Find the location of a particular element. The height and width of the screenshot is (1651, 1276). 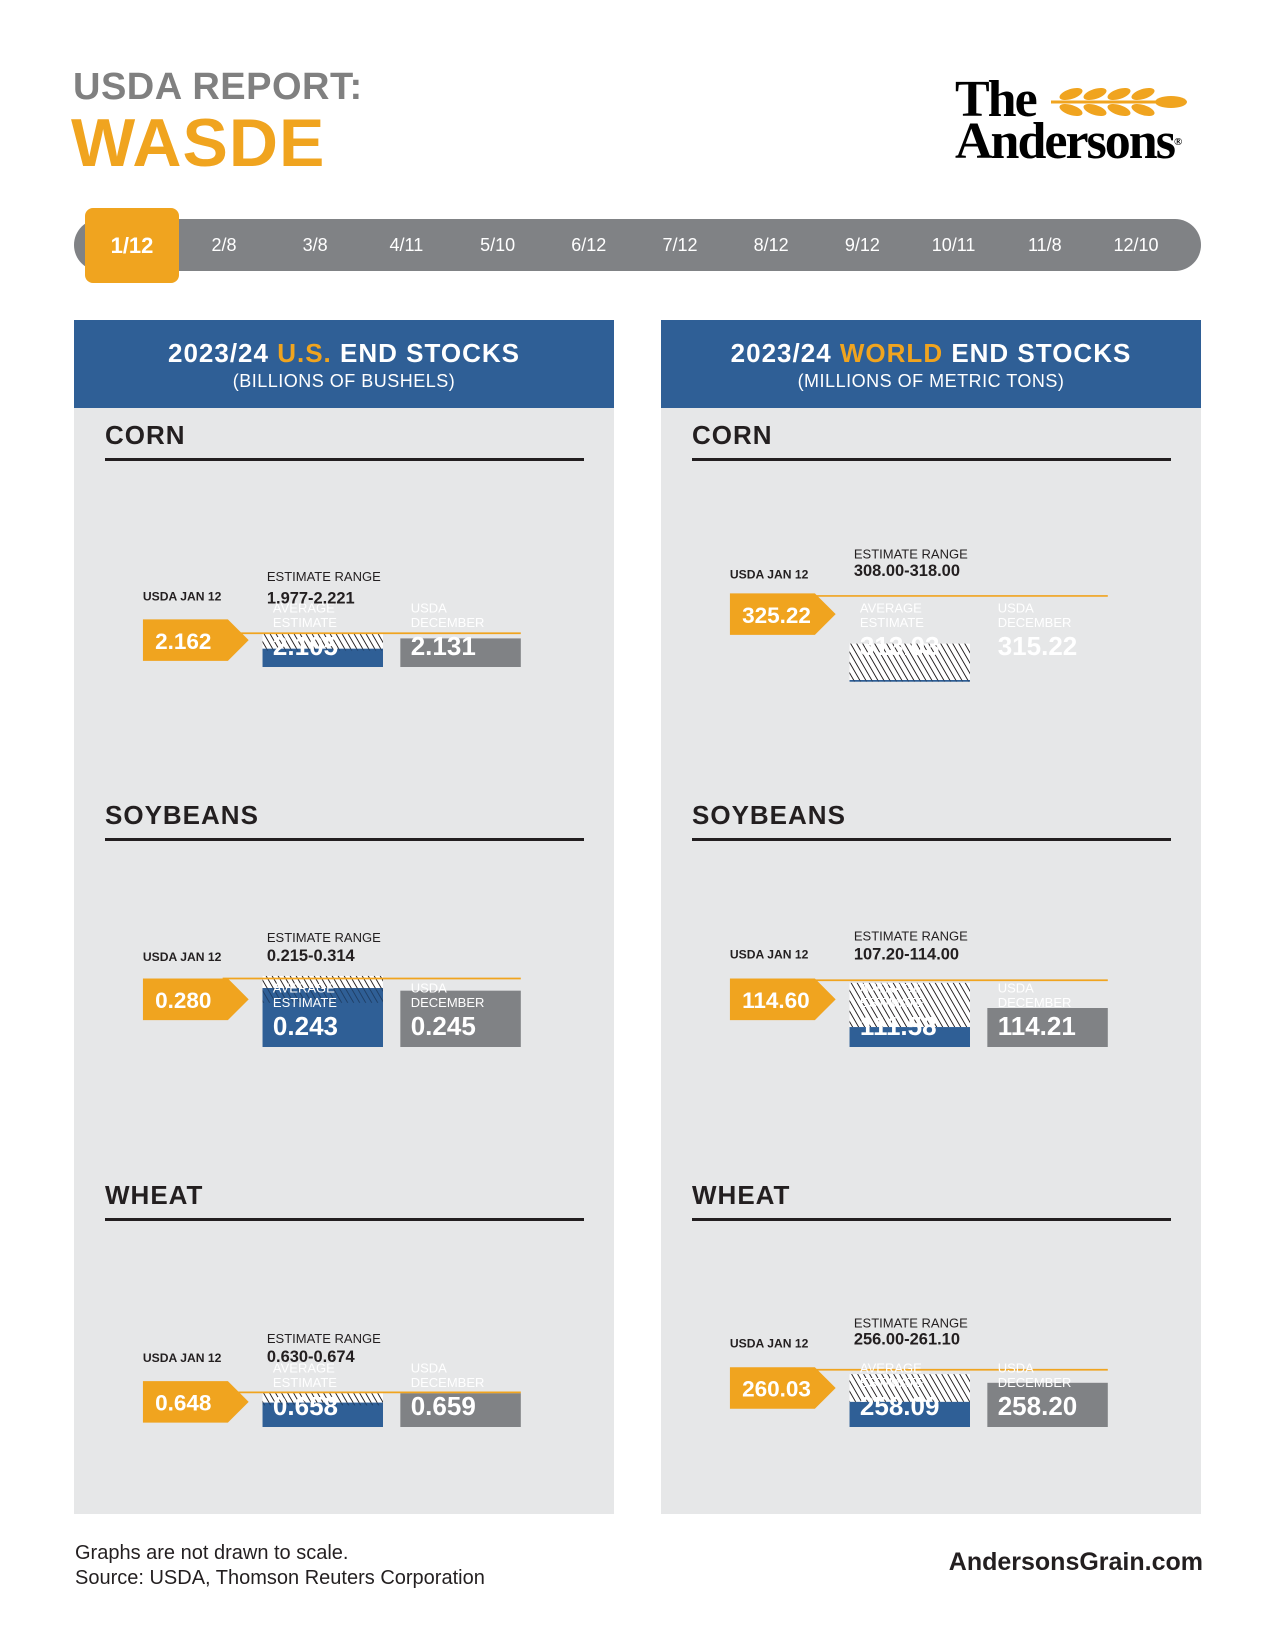

timeline-date: 10/11 is located at coordinates (953, 245).